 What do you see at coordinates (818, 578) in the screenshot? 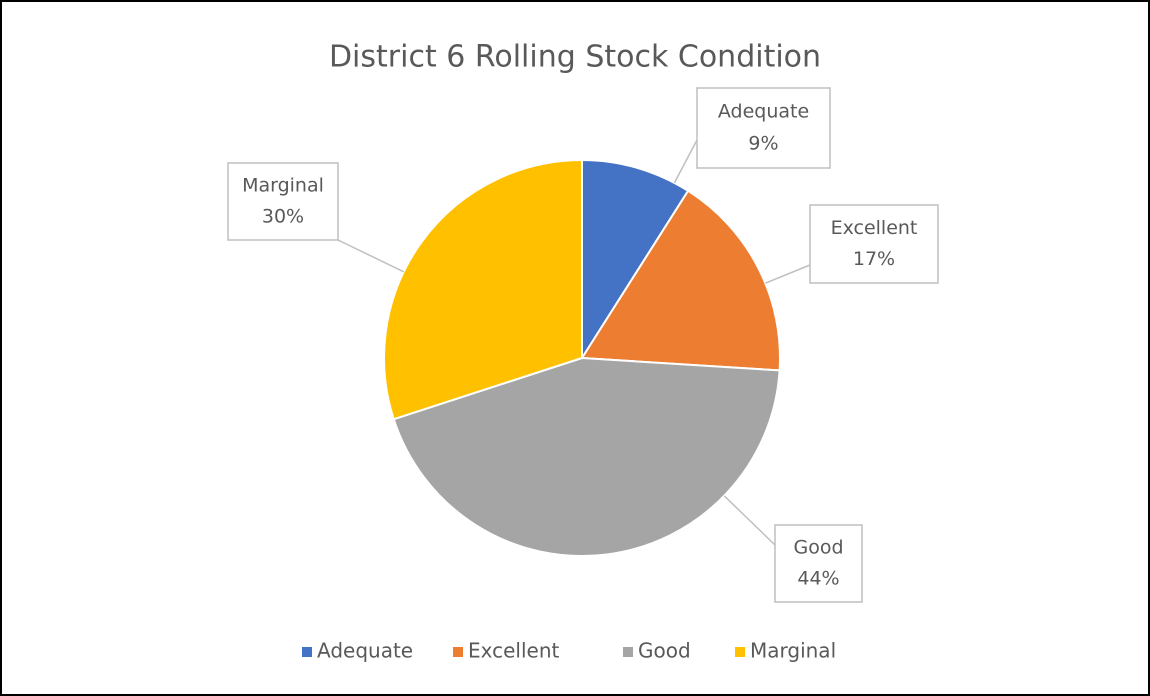
I see `data-label: 44%` at bounding box center [818, 578].